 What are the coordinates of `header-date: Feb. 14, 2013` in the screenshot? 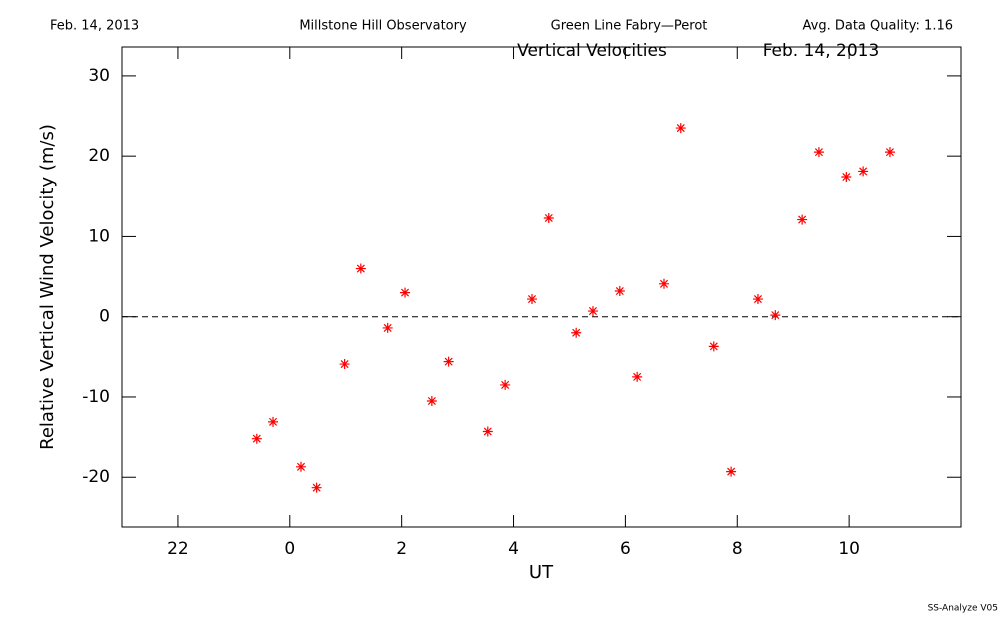 It's located at (94, 26).